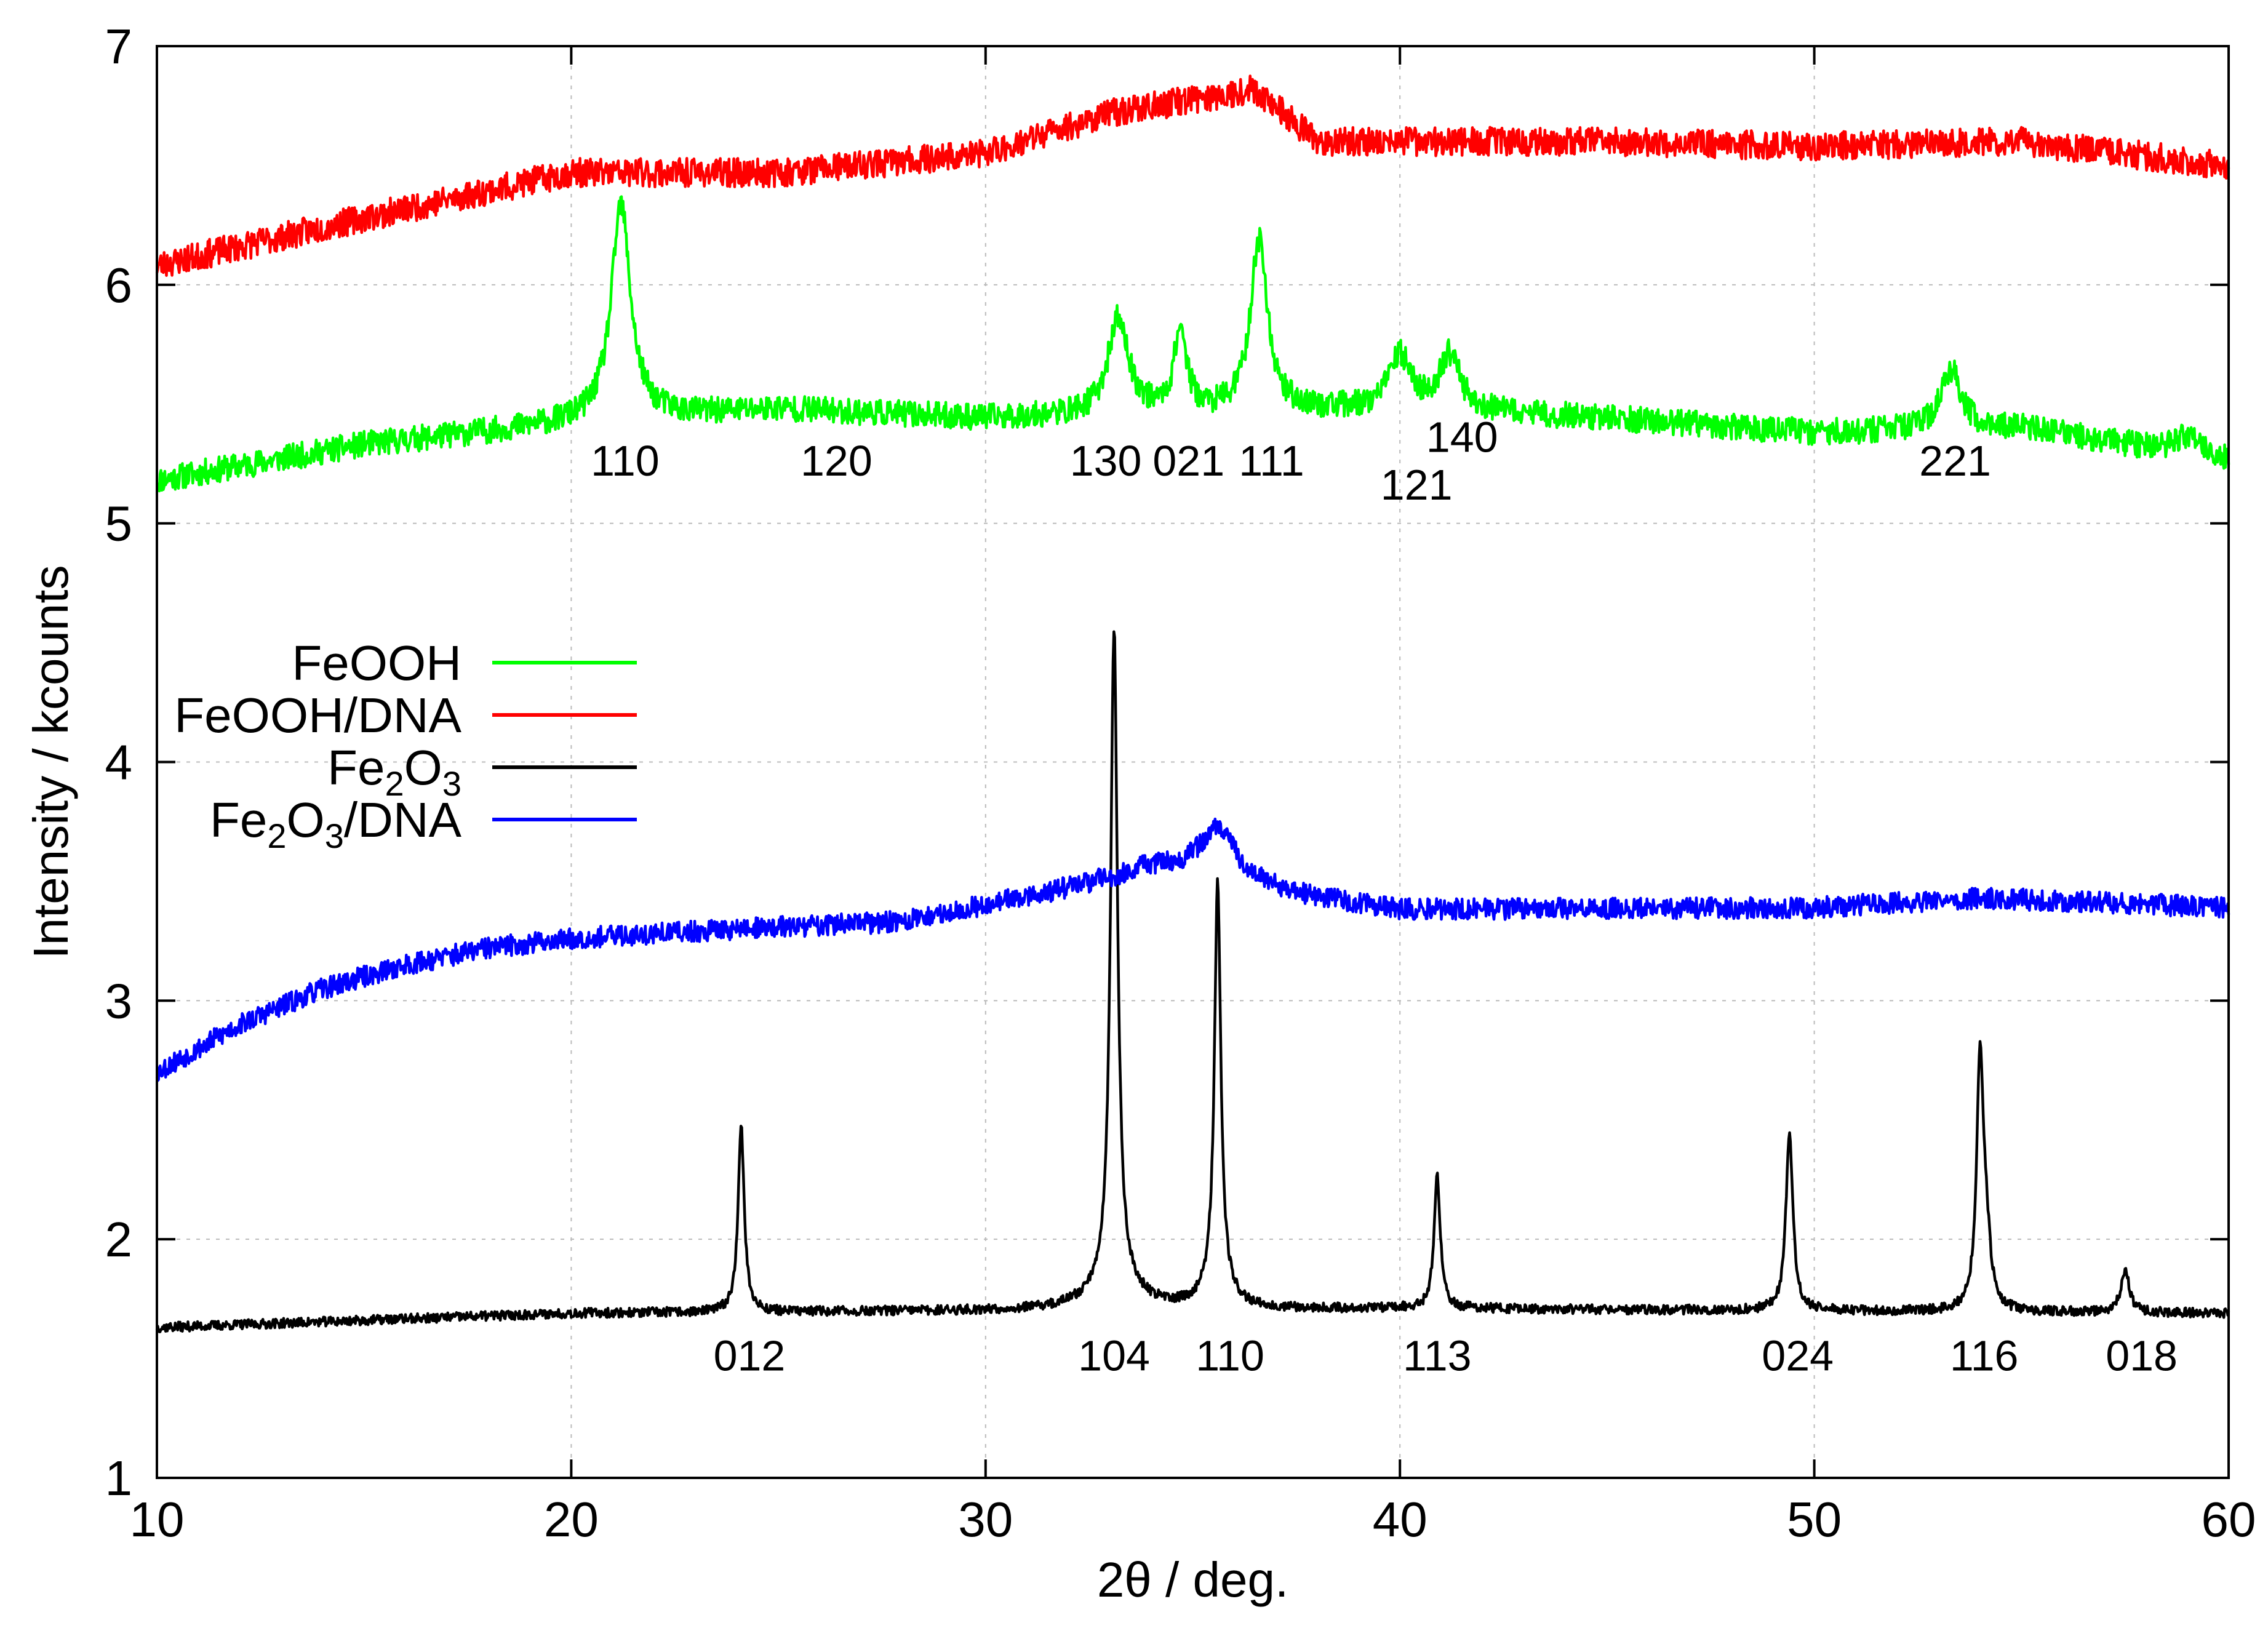 The width and height of the screenshot is (2268, 1628). I want to click on x-tick-label: 60, so click(2229, 1519).